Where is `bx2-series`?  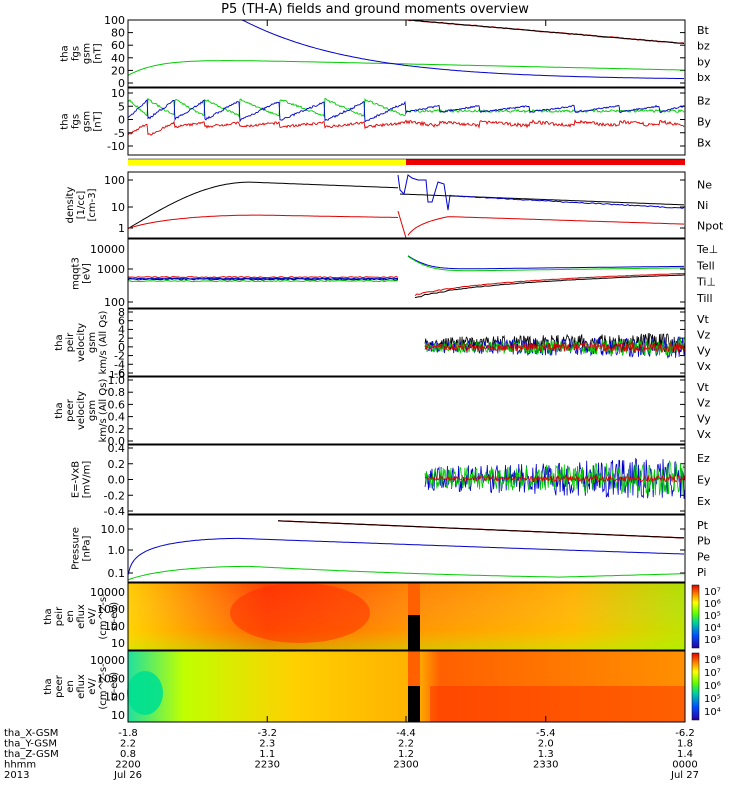 bx2-series is located at coordinates (406, 111).